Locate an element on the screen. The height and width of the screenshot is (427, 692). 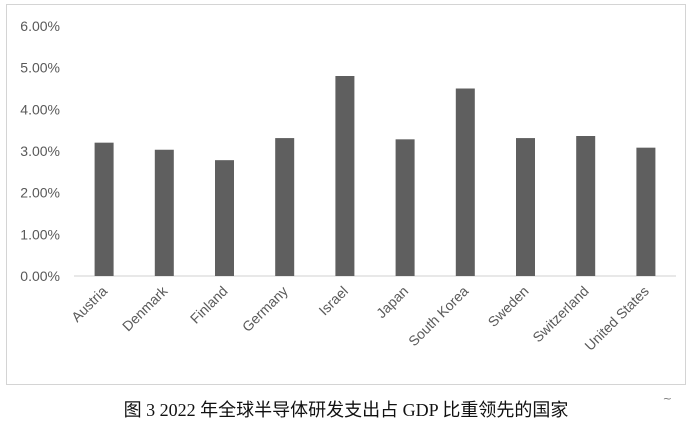
y-tick-label: 0.00% is located at coordinates (40, 276).